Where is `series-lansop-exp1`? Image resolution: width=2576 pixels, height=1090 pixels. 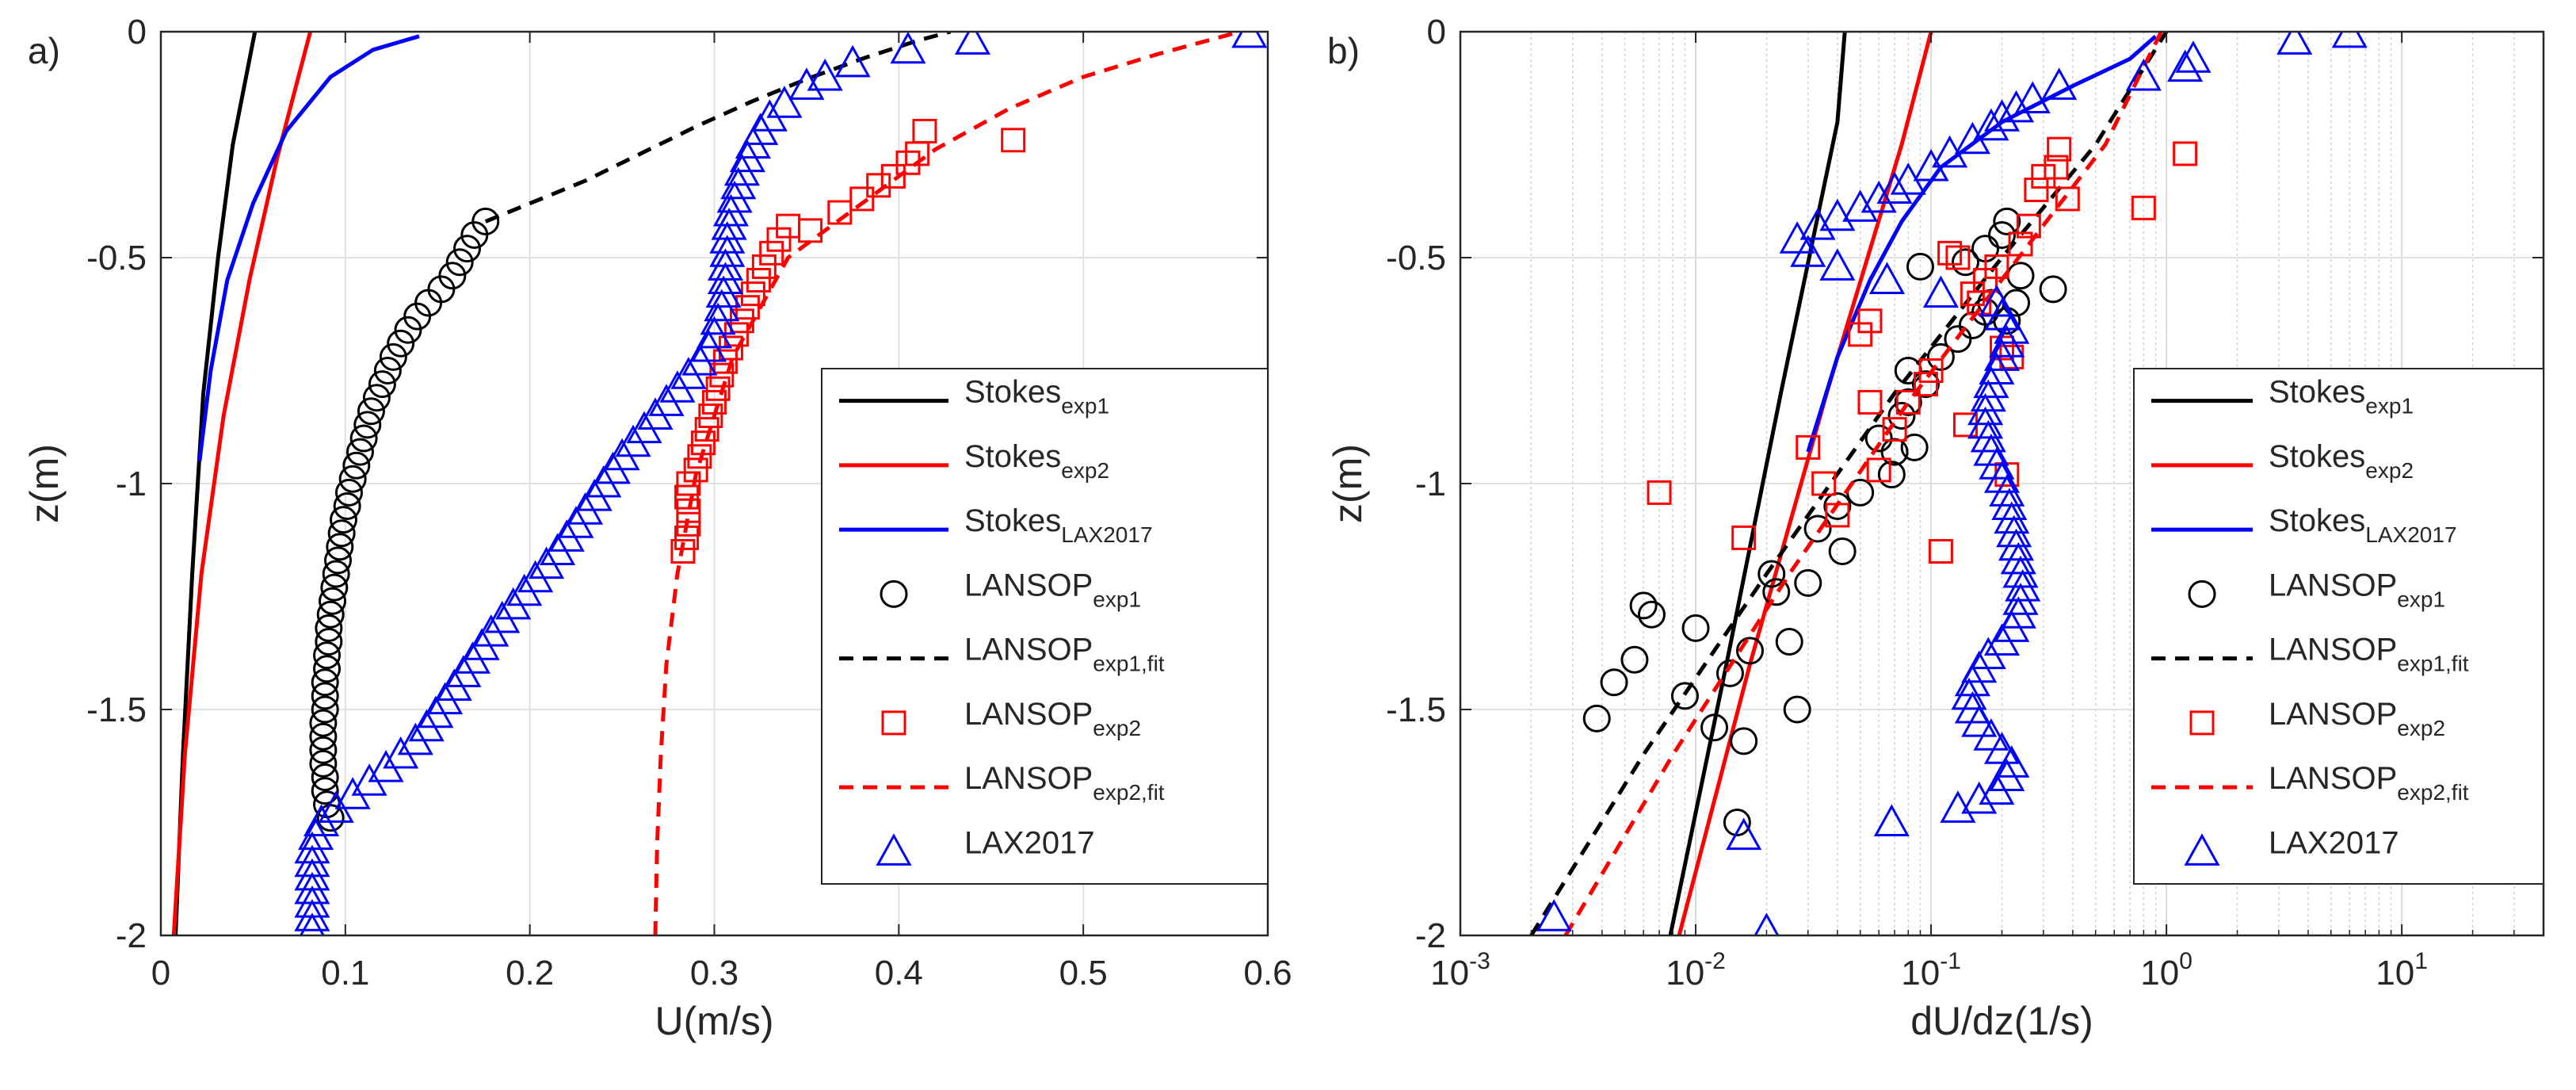 series-lansop-exp1 is located at coordinates (404, 519).